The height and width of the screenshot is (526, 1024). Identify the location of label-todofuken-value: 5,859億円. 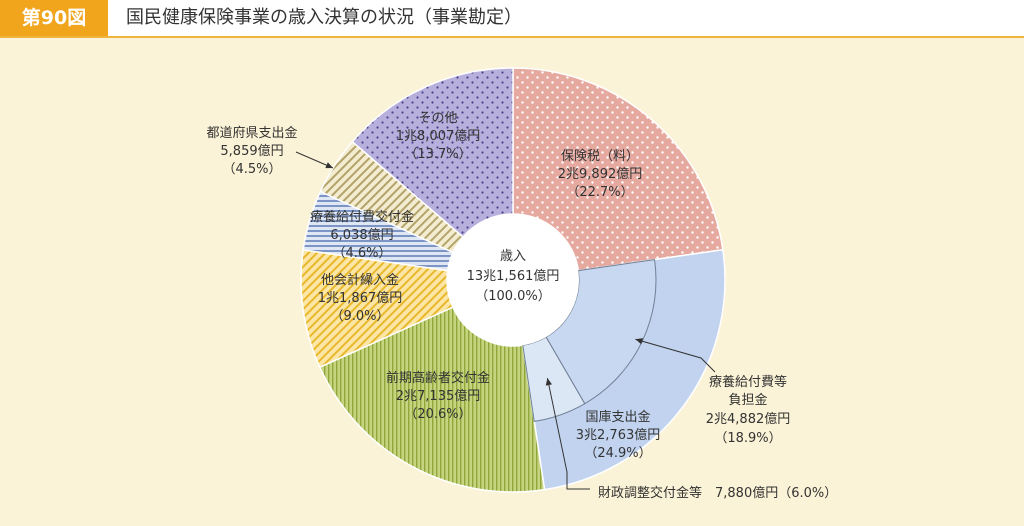
(251, 151).